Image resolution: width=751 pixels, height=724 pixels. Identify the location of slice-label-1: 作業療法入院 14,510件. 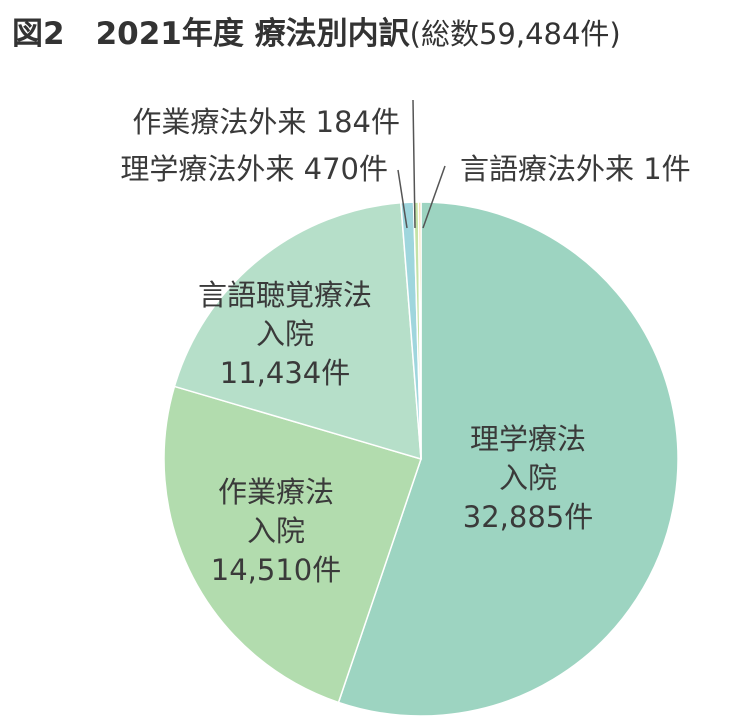
(276, 531).